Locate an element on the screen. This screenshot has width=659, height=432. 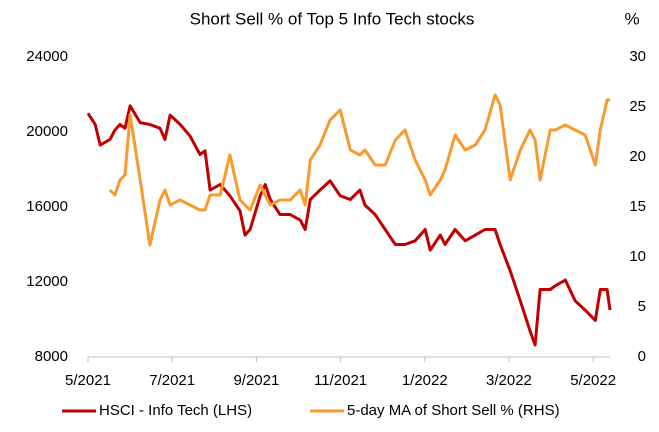
x-tick-label: 11/2021 is located at coordinates (340, 380).